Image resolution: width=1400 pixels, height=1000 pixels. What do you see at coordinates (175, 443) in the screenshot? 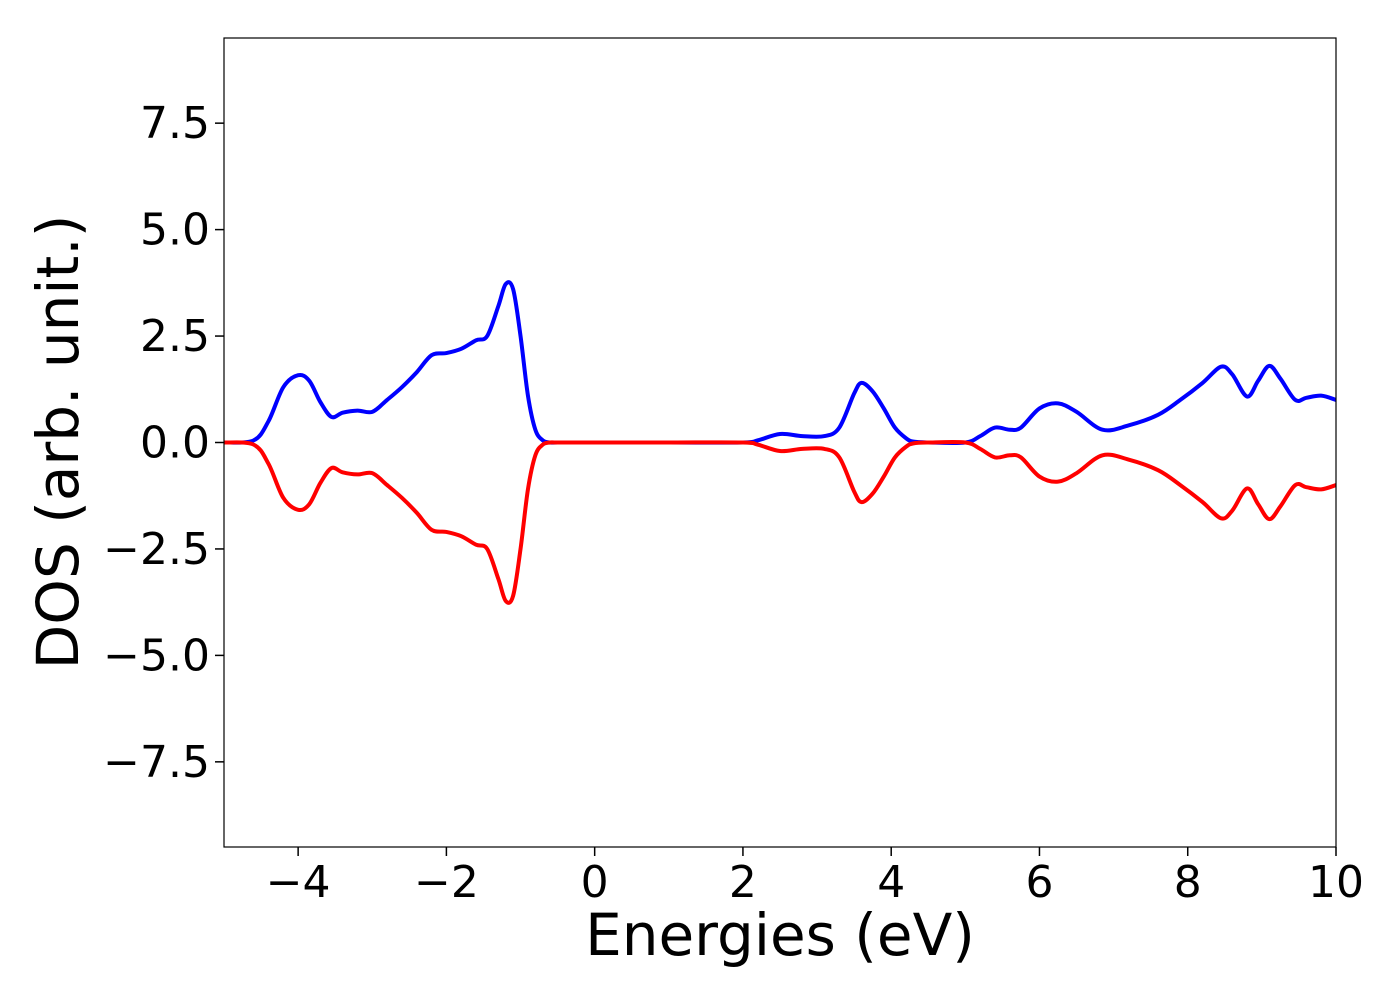
I see `y-tick-label: 0.0` at bounding box center [175, 443].